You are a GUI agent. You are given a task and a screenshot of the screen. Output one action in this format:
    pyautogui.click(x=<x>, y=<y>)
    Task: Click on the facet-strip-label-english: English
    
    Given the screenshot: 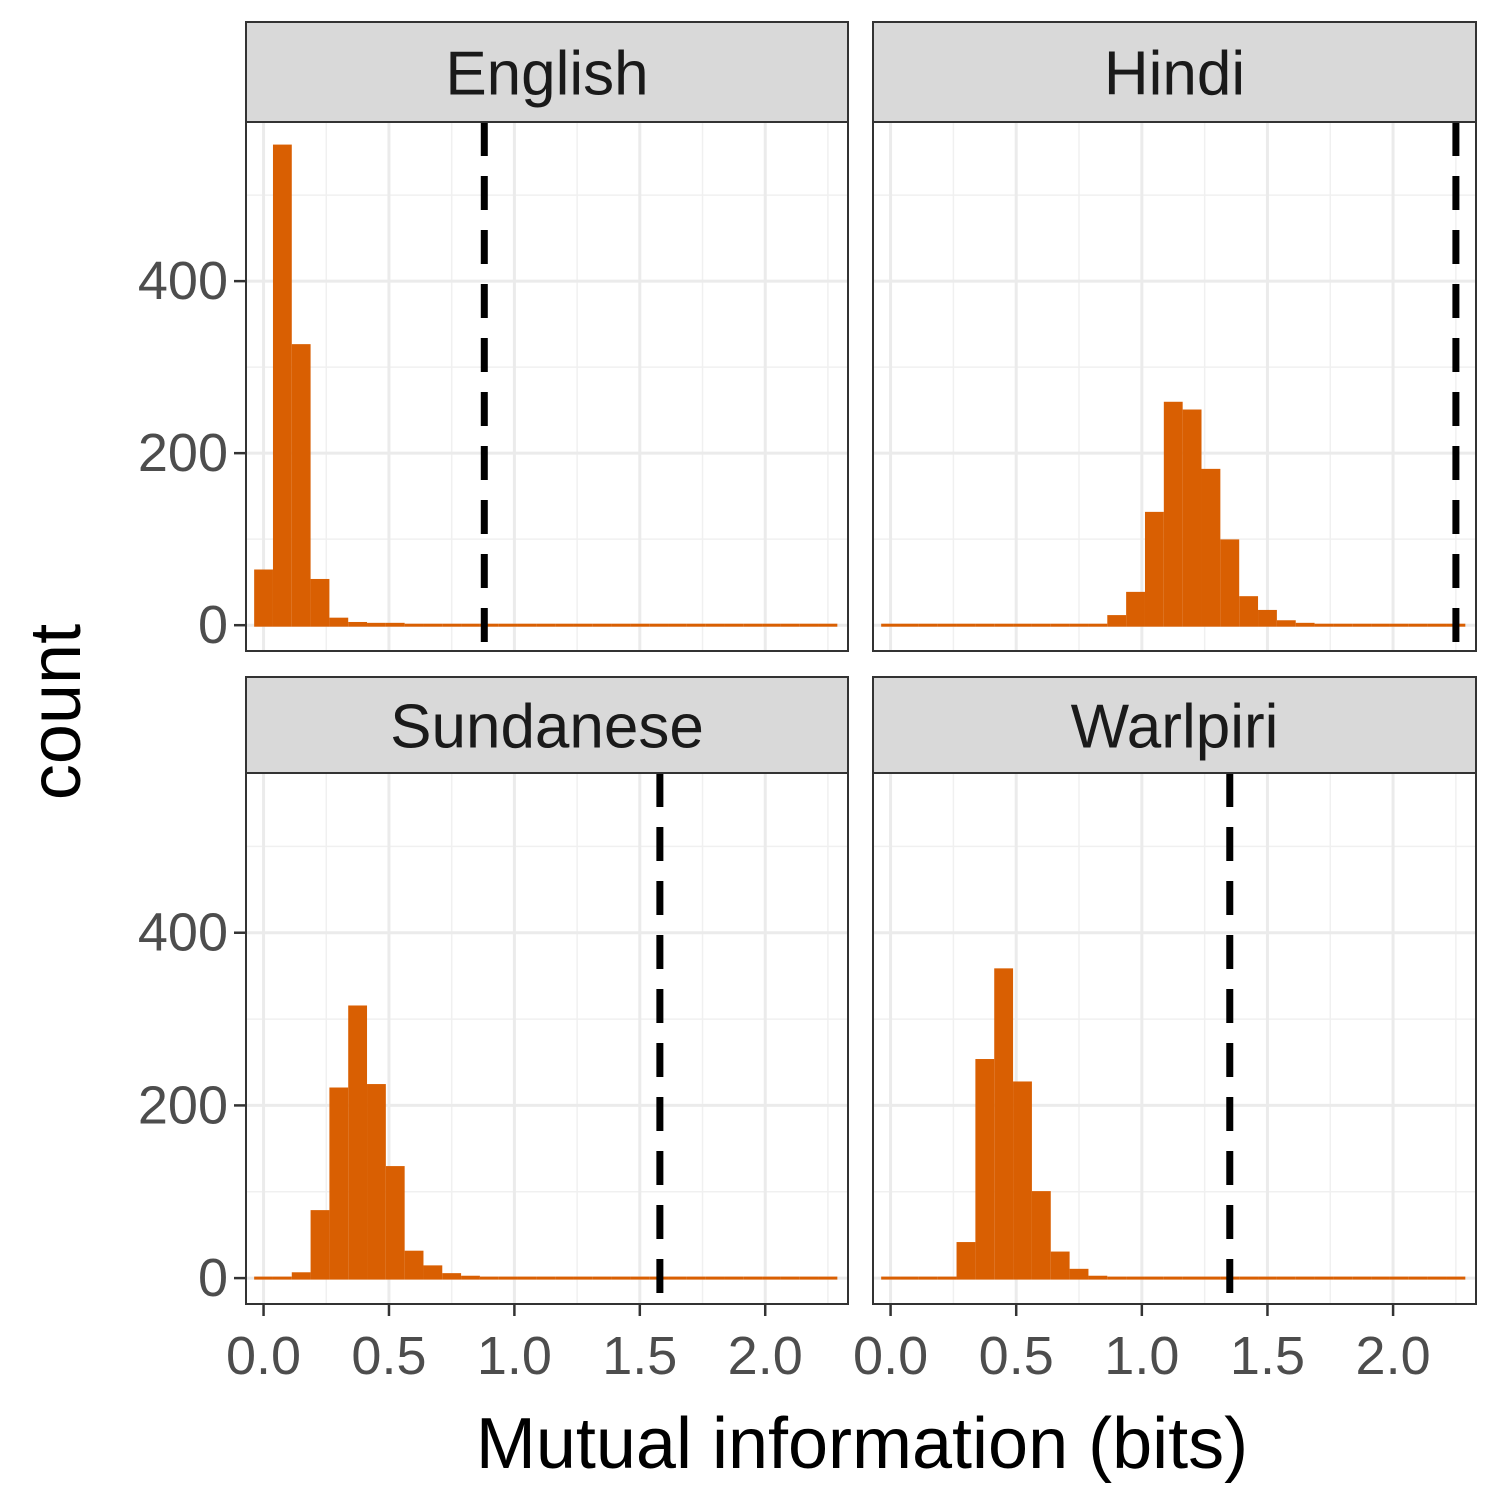 What is the action you would take?
    pyautogui.click(x=546, y=74)
    